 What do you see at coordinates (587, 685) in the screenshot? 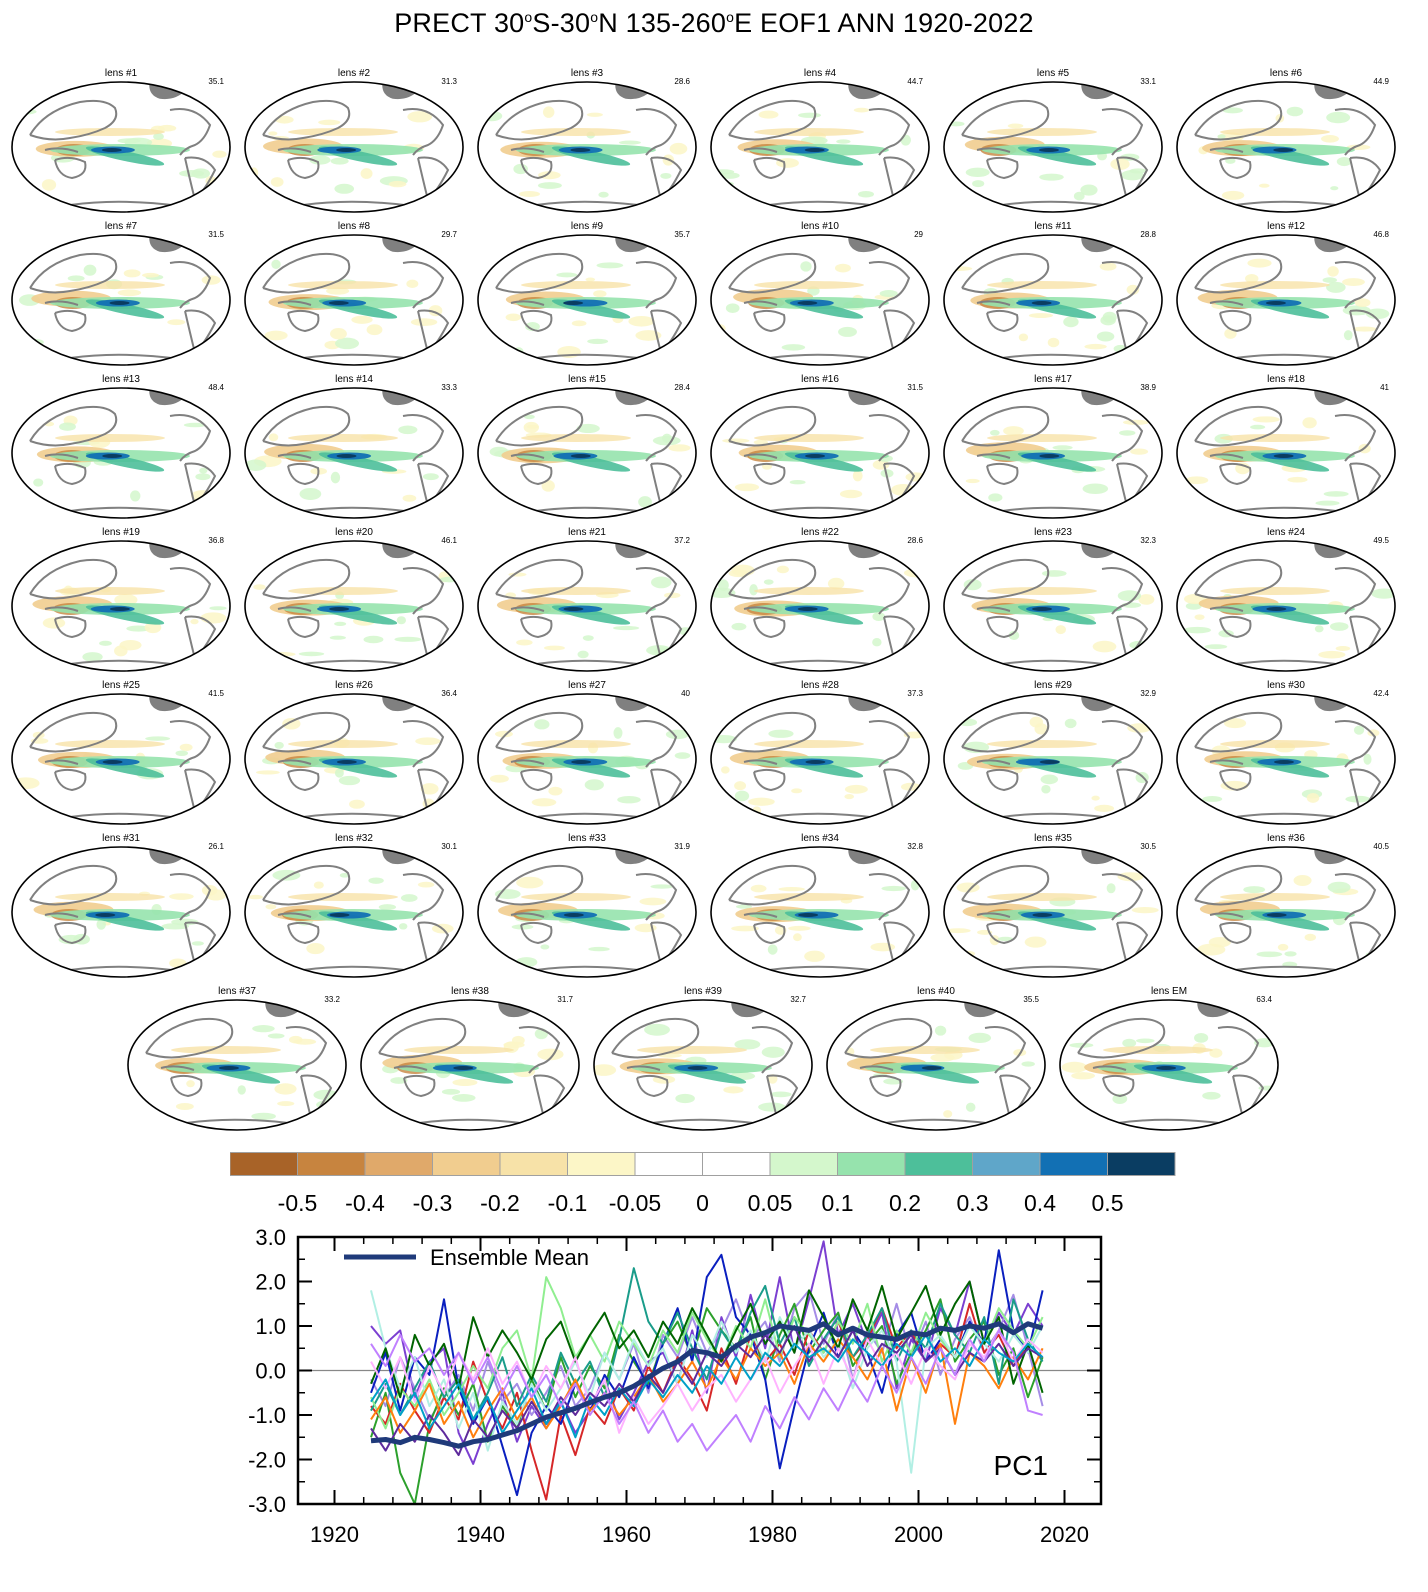
I see `panel-label: lens #27` at bounding box center [587, 685].